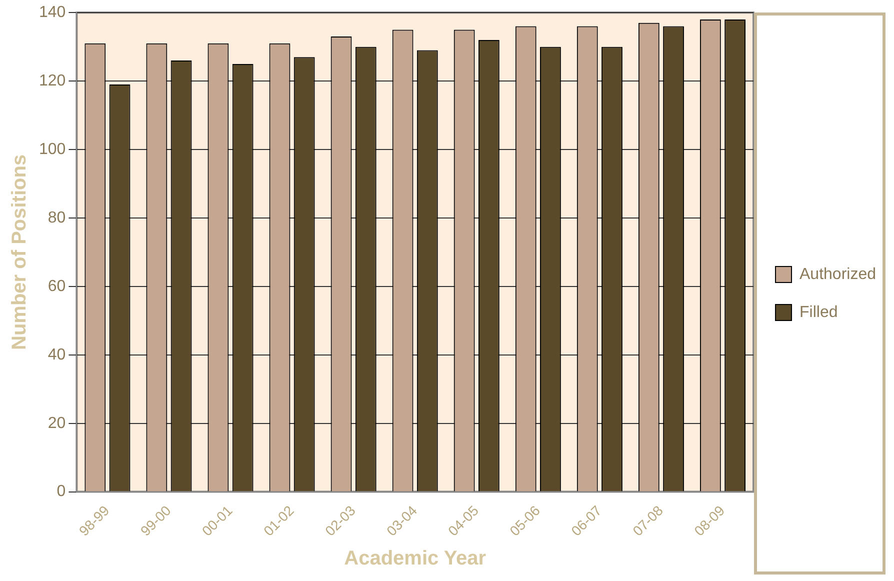 Image resolution: width=894 pixels, height=581 pixels. What do you see at coordinates (57, 355) in the screenshot?
I see `y-tick-label: 40` at bounding box center [57, 355].